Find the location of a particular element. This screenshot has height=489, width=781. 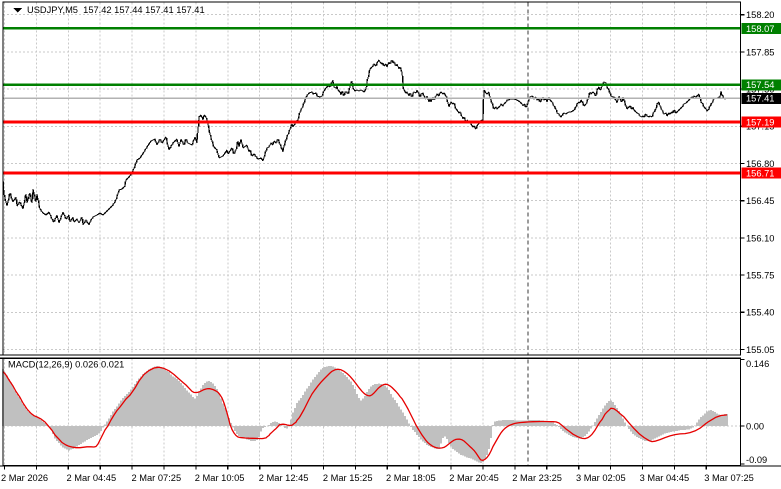

svg-text: 155.75 is located at coordinates (760, 276).